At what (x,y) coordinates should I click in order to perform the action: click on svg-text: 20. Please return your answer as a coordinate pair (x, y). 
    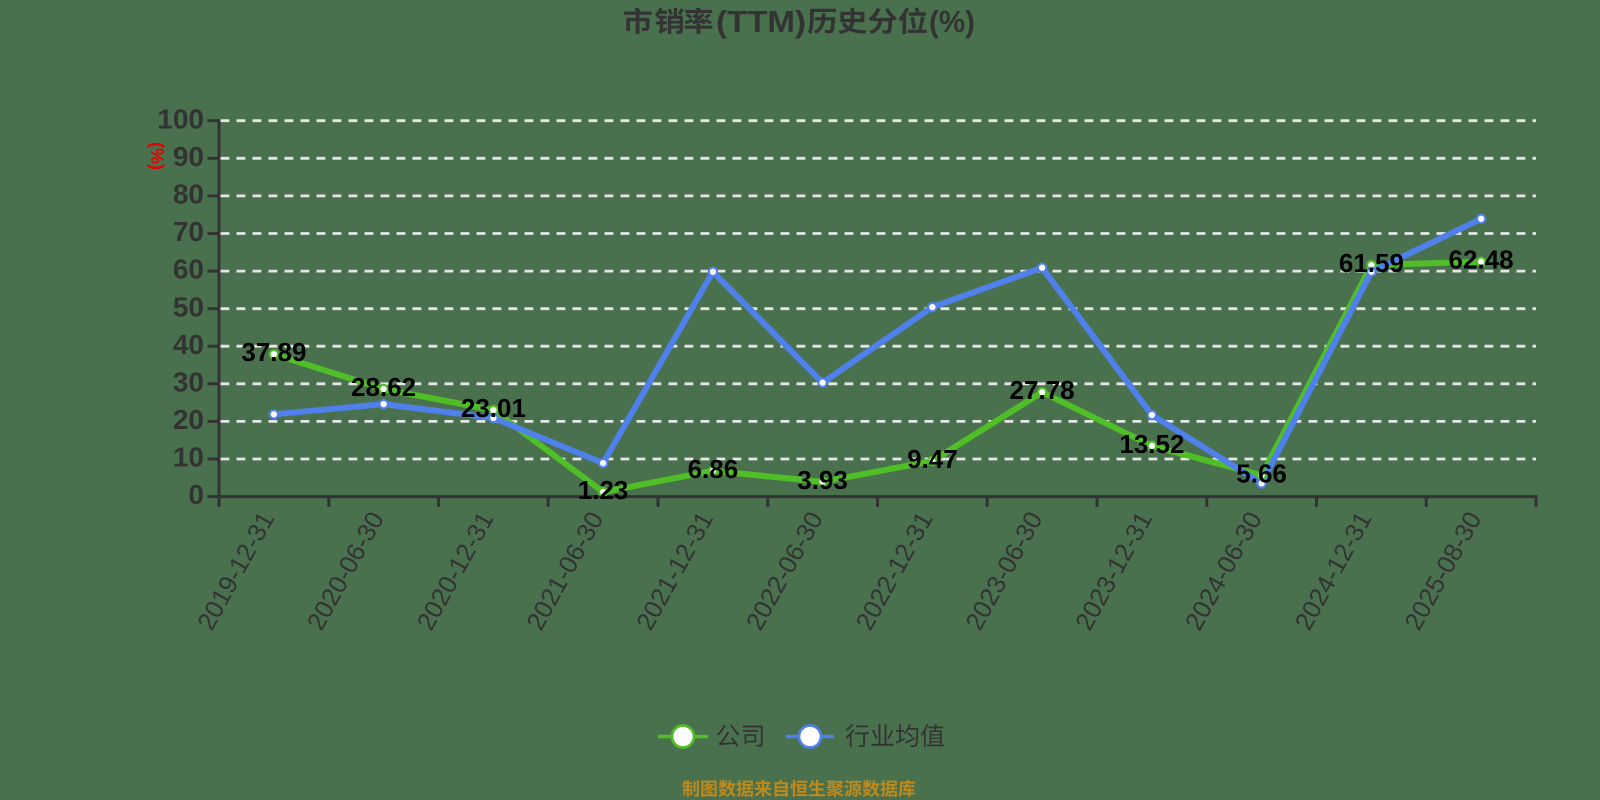
    Looking at the image, I should click on (188, 419).